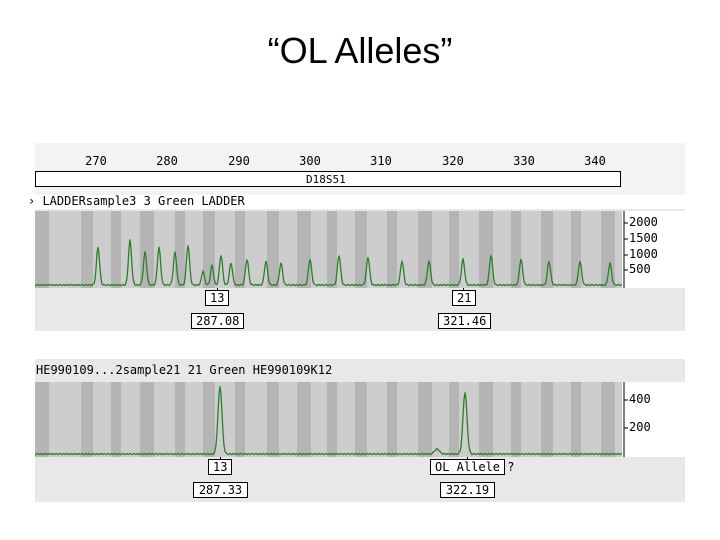  Describe the element at coordinates (524, 161) in the screenshot. I see `ruler-tick-label: 330` at that location.